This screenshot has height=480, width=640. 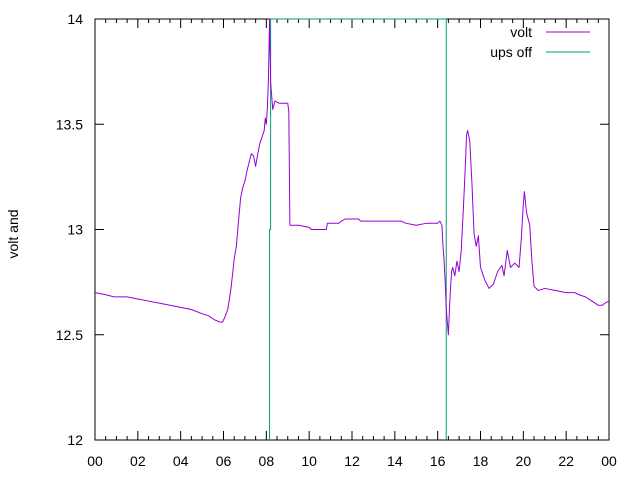 What do you see at coordinates (481, 461) in the screenshot?
I see `x-tick-label: 18` at bounding box center [481, 461].